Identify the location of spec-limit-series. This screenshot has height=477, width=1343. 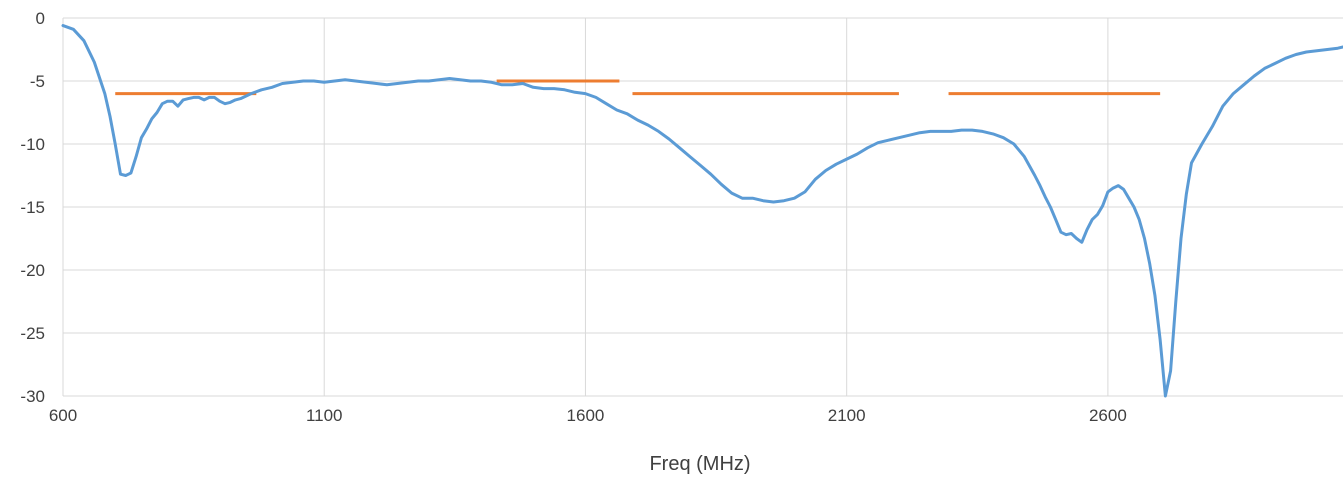
(638, 87).